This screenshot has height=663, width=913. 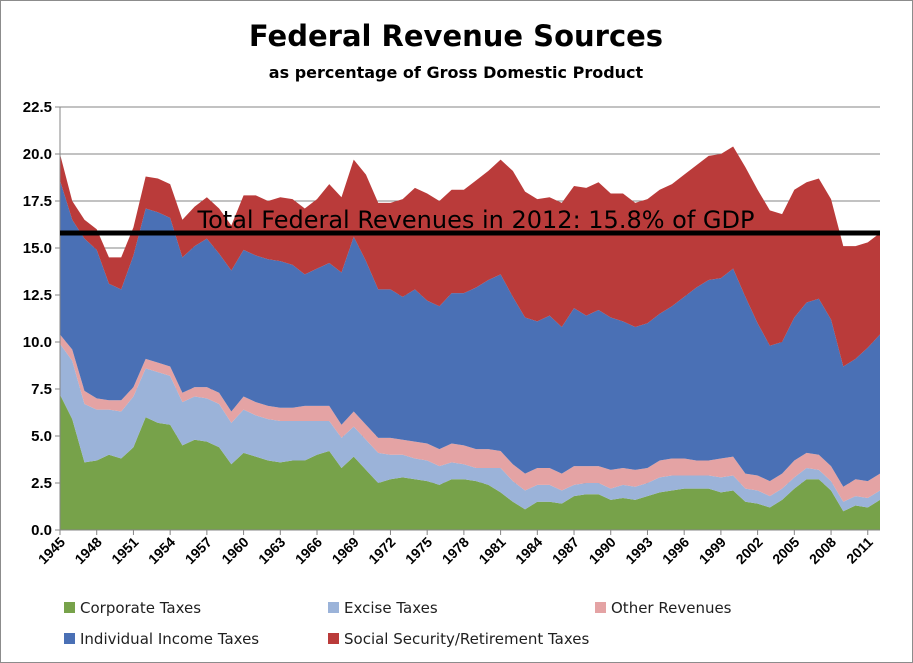 What do you see at coordinates (748, 550) in the screenshot?
I see `x-tick-label: 2002` at bounding box center [748, 550].